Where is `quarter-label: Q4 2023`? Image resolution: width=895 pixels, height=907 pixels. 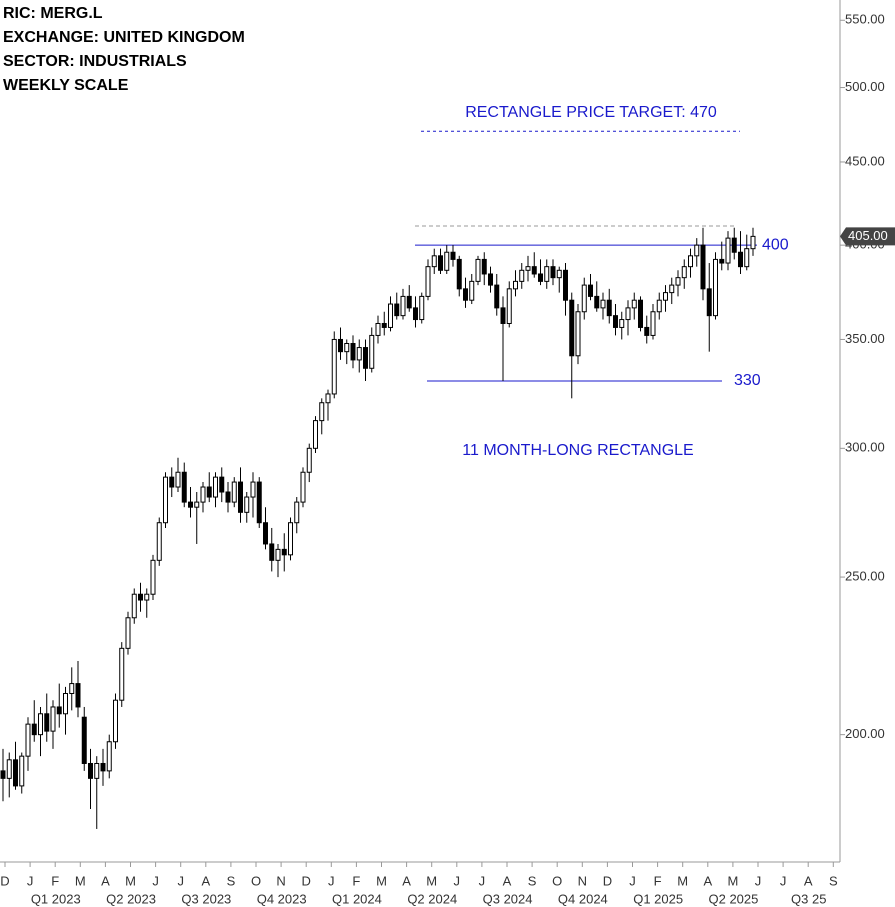 quarter-label: Q4 2023 is located at coordinates (282, 898).